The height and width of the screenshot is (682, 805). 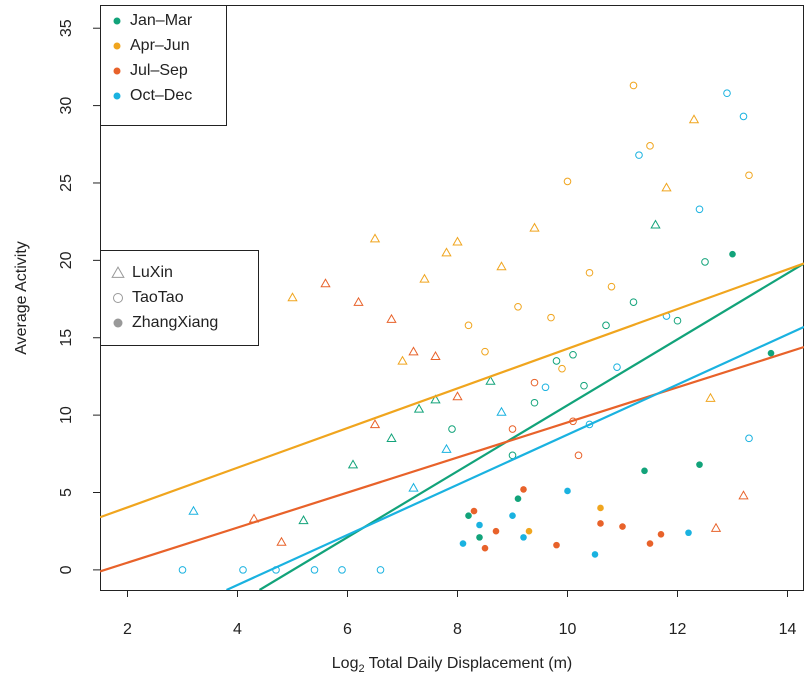 What do you see at coordinates (457, 629) in the screenshot?
I see `x-tick-label: 8` at bounding box center [457, 629].